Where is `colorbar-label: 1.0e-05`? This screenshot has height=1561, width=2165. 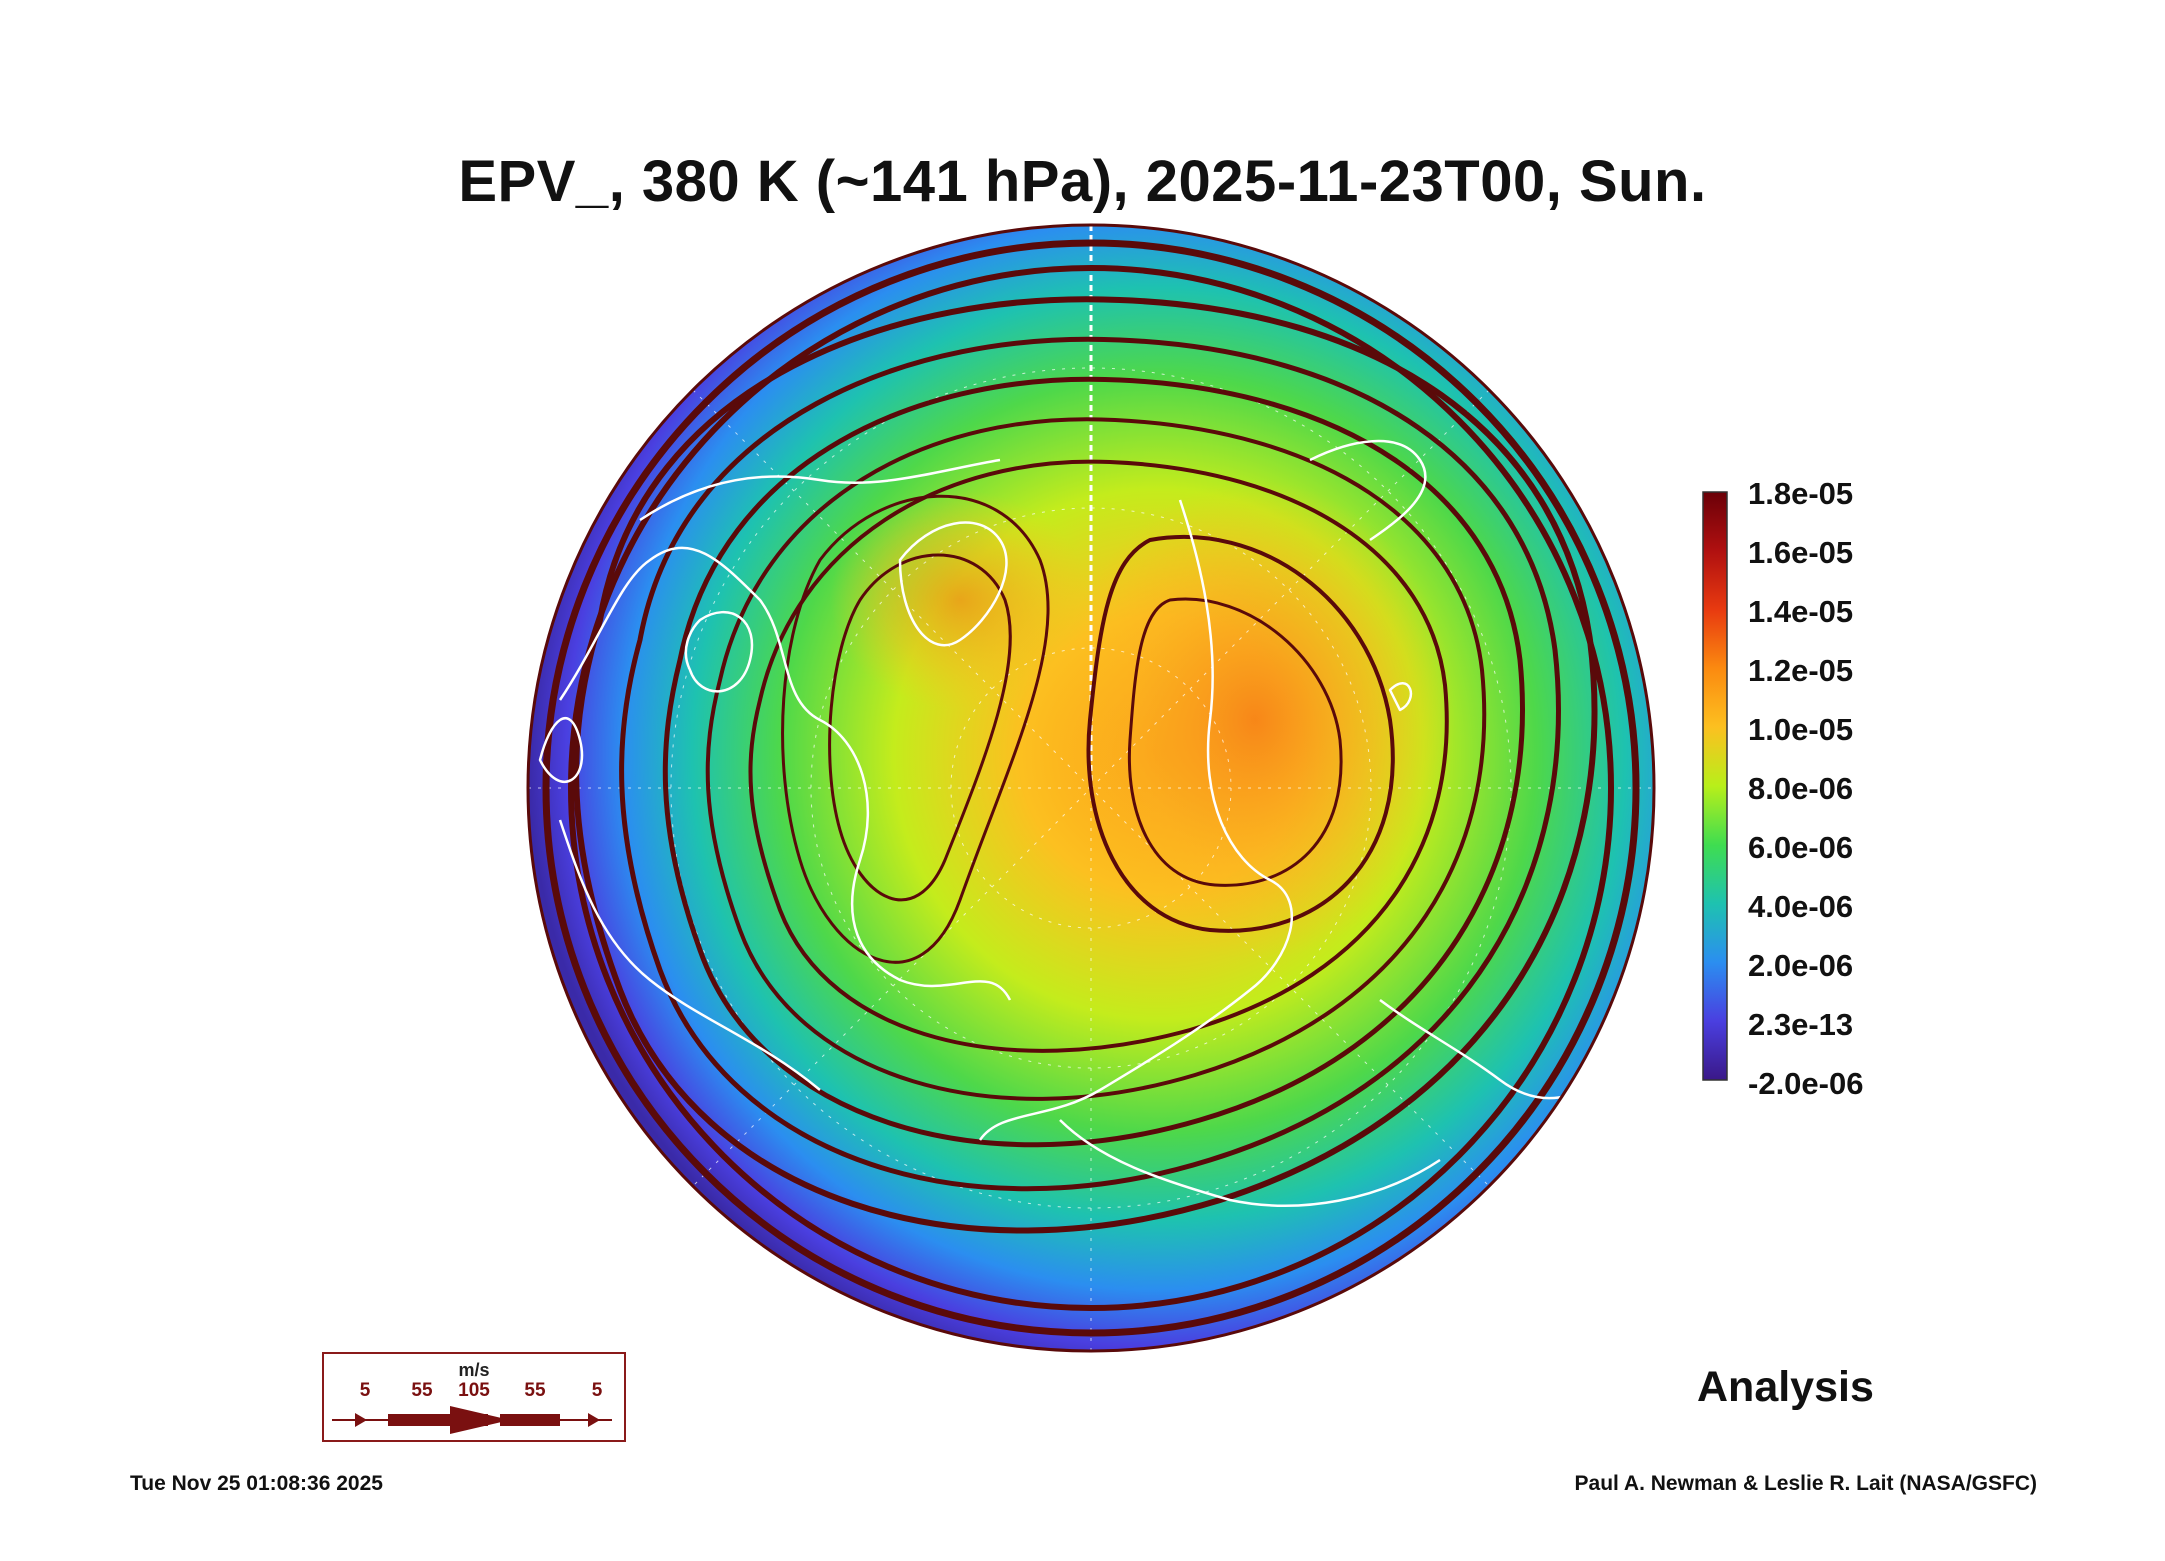
colorbar-label: 1.0e-05 is located at coordinates (1801, 729).